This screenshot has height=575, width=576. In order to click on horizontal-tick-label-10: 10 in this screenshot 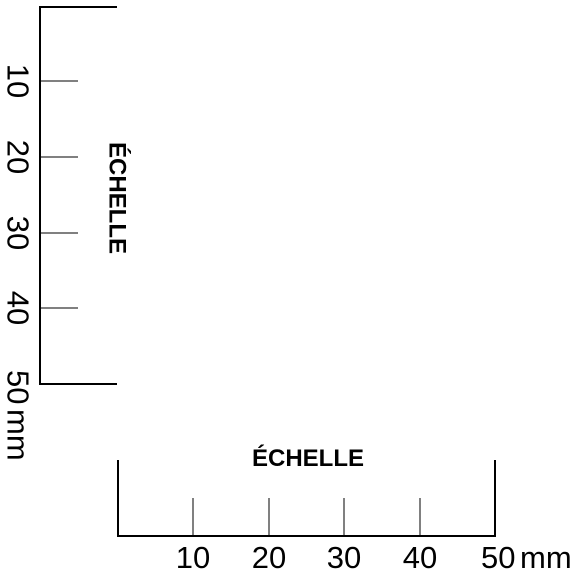, I will do `click(193, 557)`.